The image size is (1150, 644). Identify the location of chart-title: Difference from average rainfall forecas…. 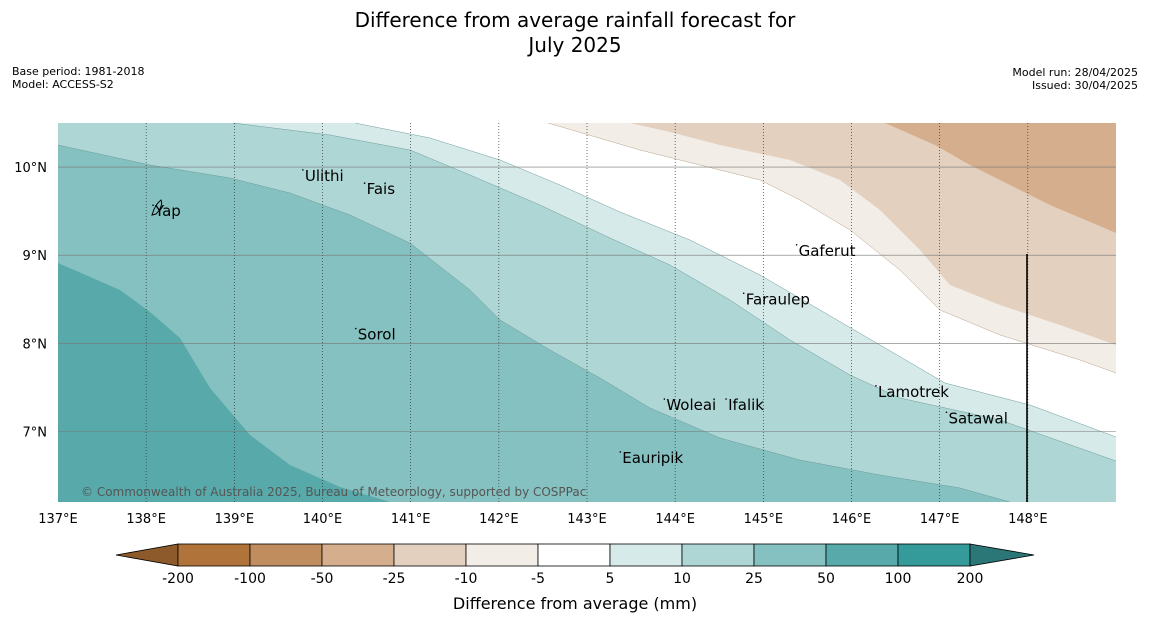
(575, 33).